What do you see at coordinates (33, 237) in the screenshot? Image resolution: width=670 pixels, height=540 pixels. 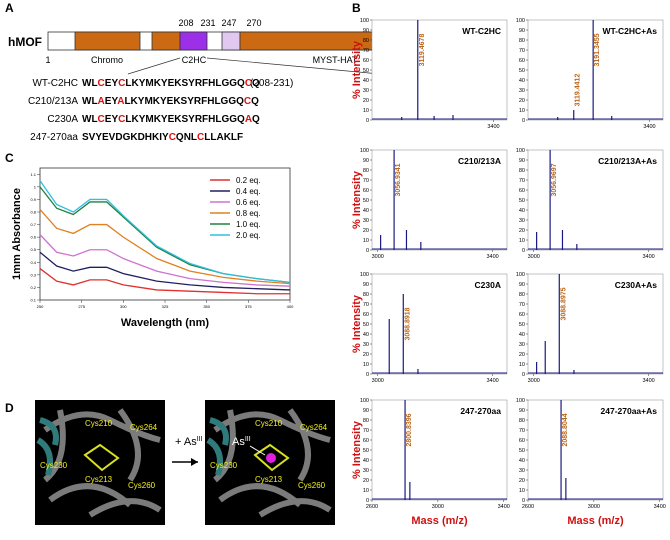 I see `y-tick-label: 0.6` at bounding box center [33, 237].